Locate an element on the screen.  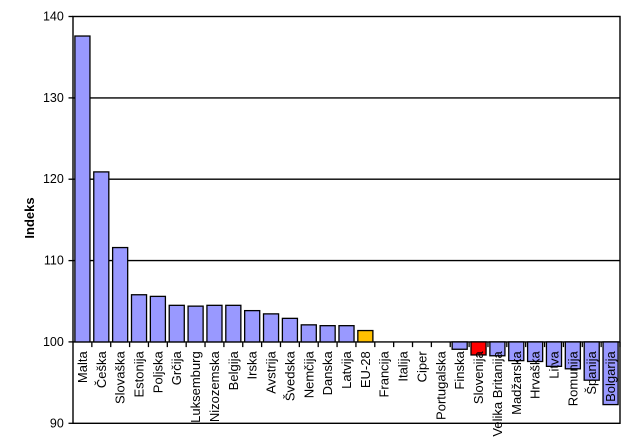
svg-text: Estonija is located at coordinates (139, 374).